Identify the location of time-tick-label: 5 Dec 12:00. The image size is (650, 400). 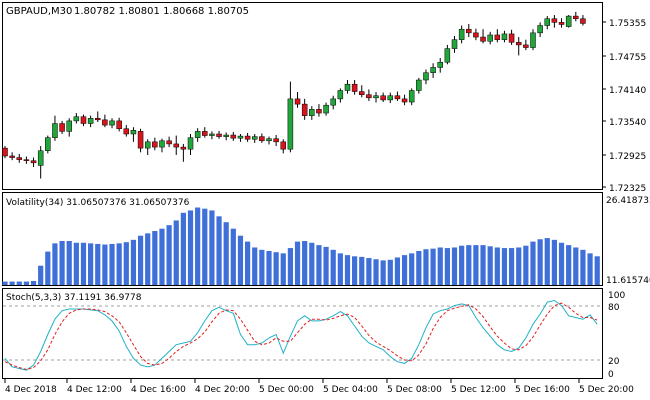
(478, 390).